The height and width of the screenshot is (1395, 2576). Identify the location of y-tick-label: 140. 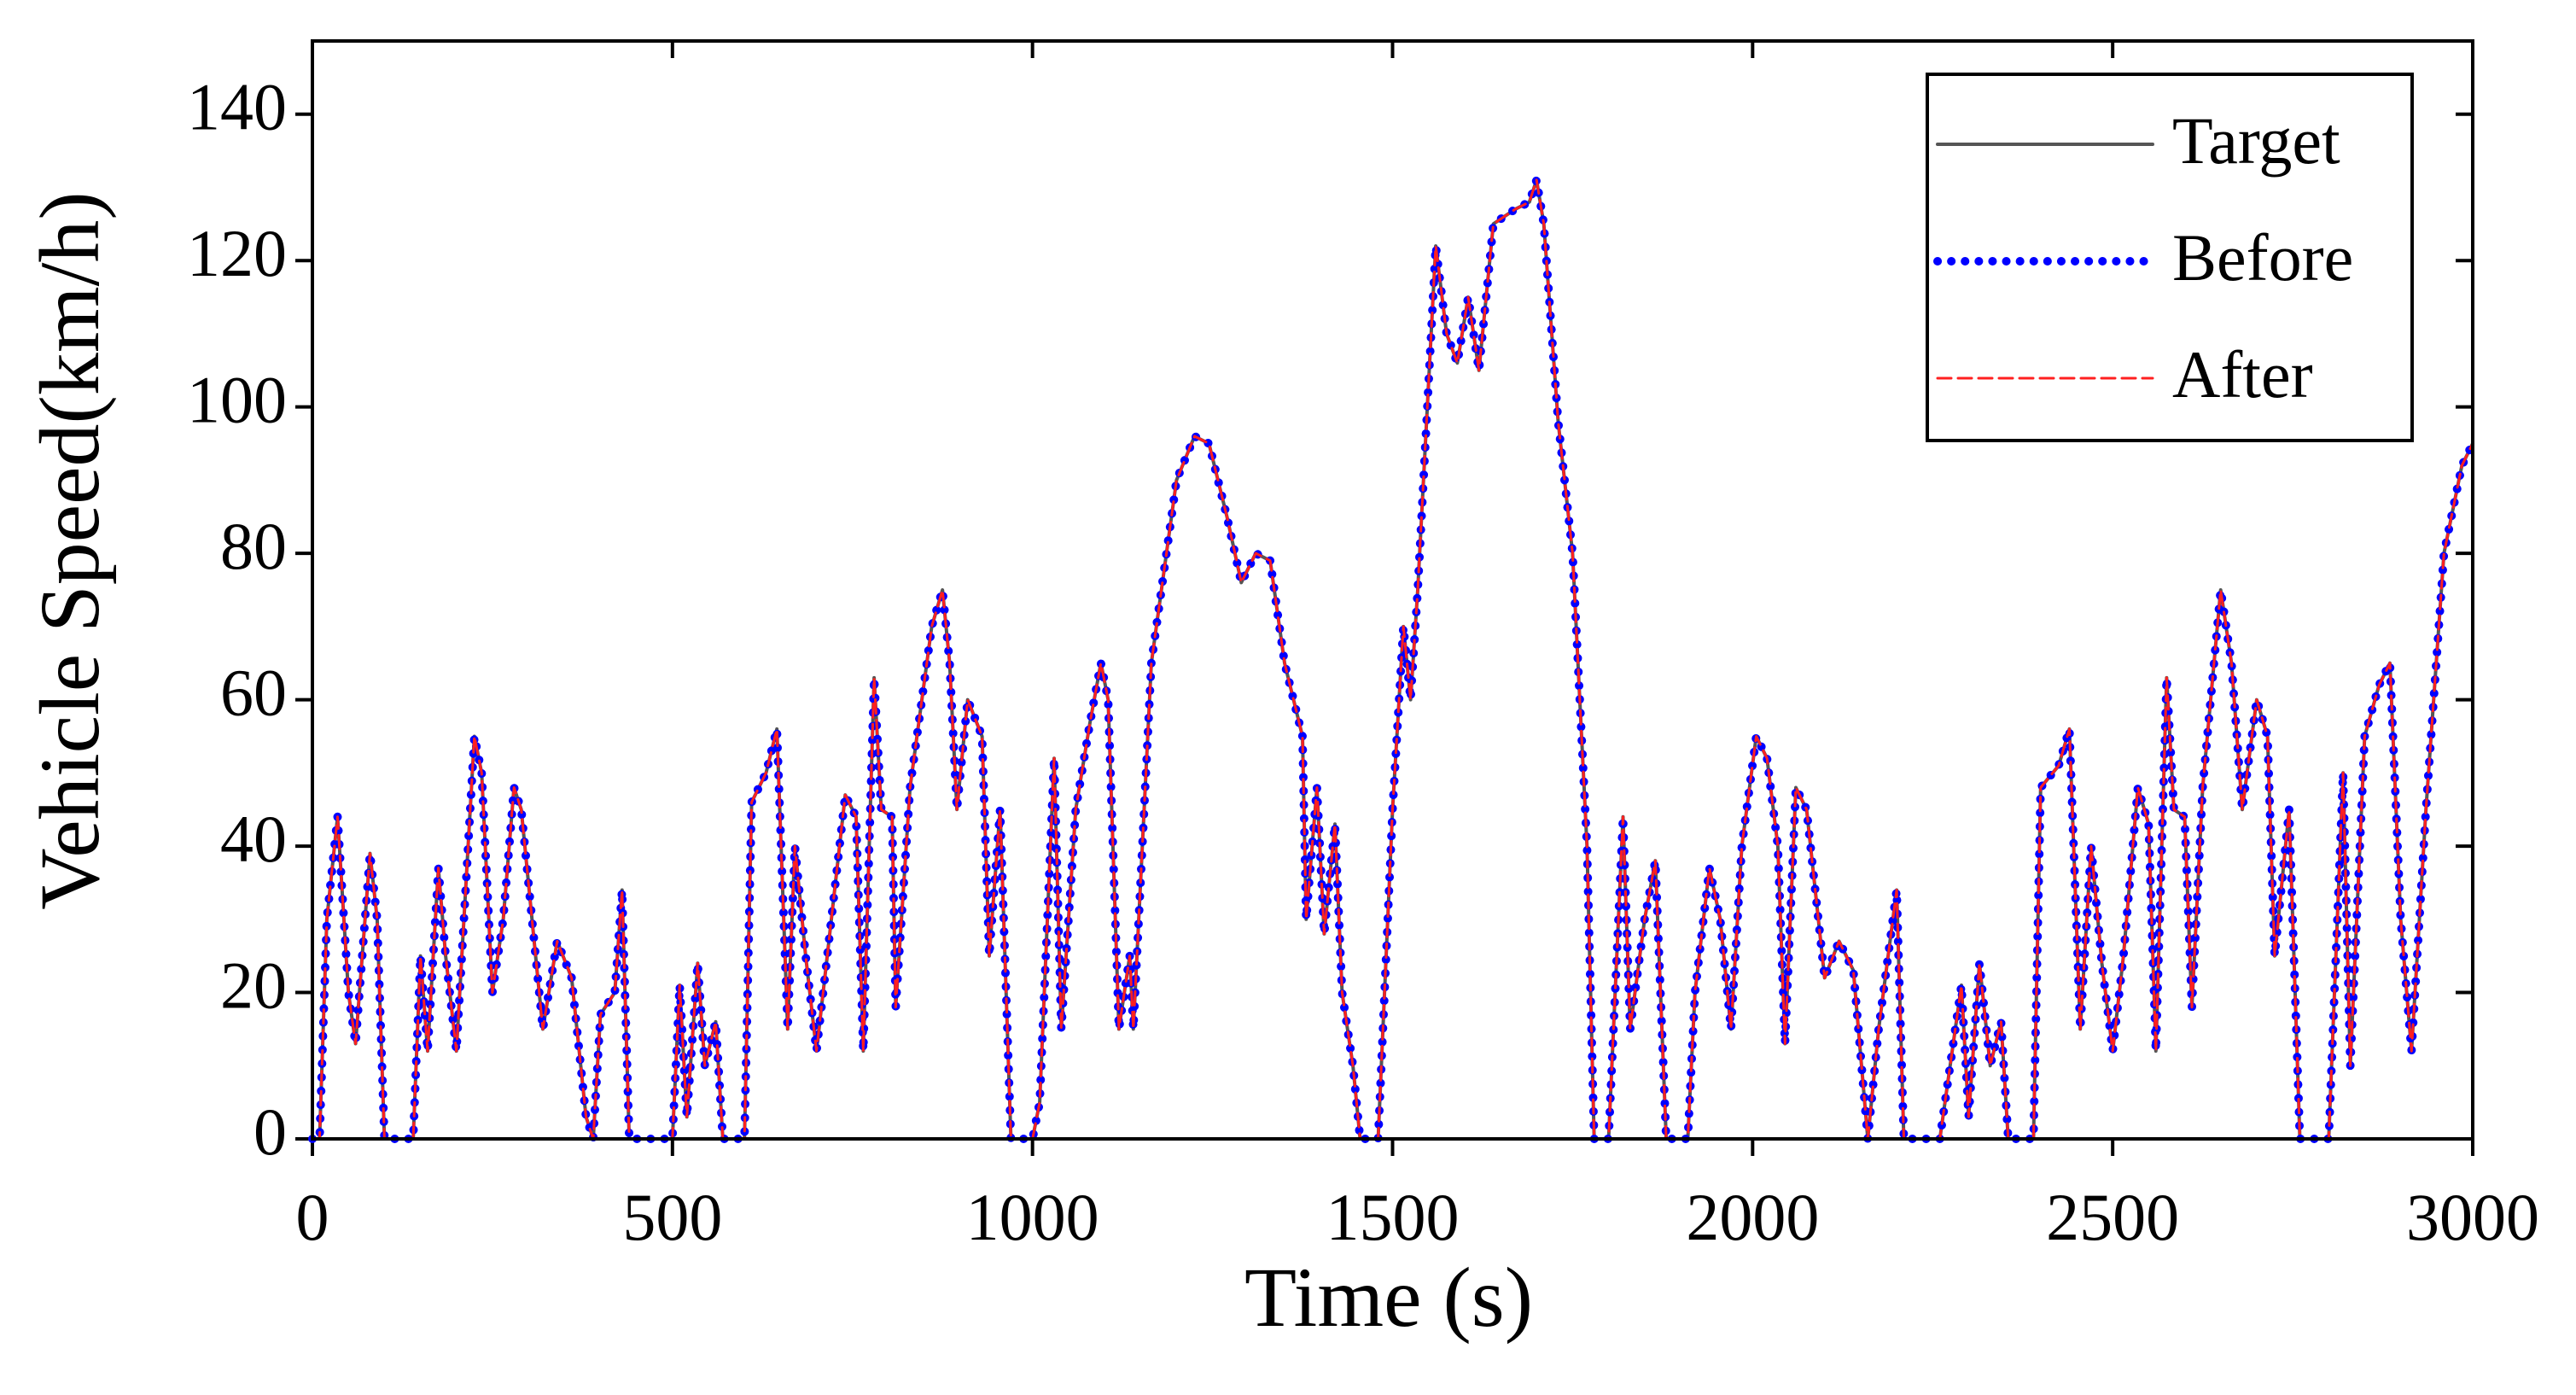
(237, 107).